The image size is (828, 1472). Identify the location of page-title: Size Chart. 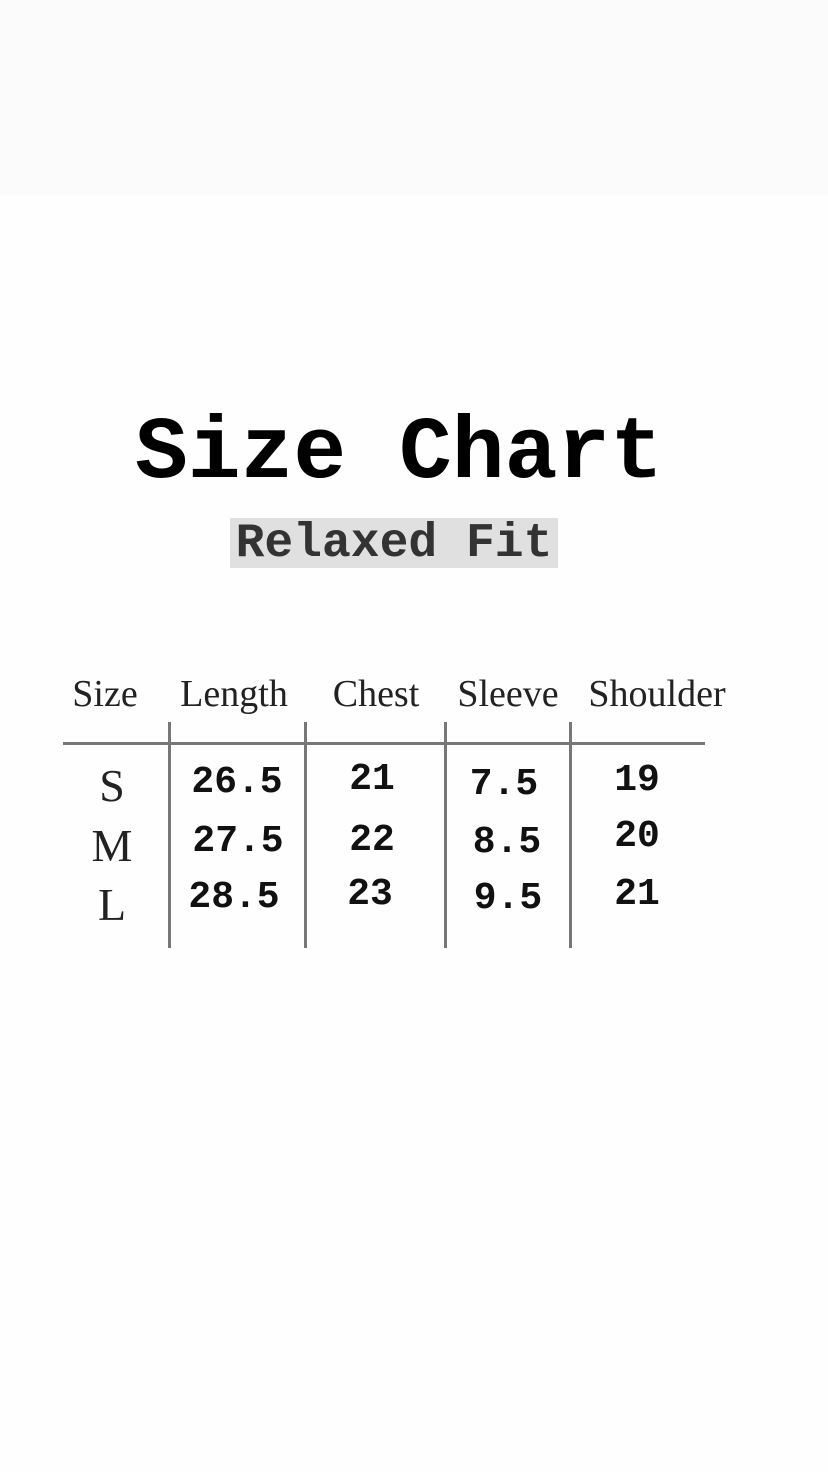
(399, 454).